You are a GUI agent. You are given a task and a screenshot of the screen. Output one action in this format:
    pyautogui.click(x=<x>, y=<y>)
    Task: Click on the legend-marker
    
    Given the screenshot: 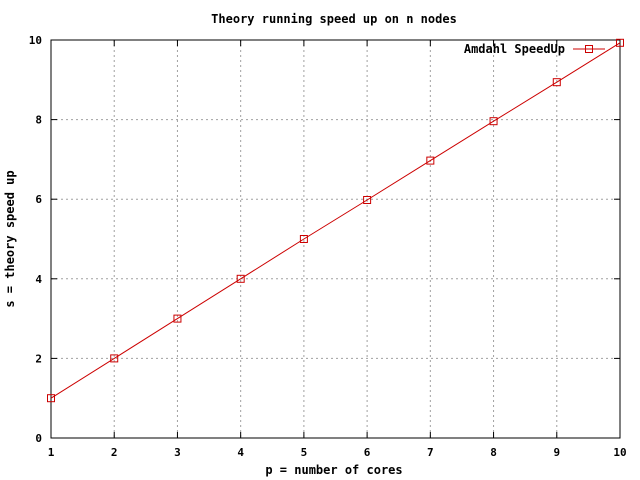 What is the action you would take?
    pyautogui.click(x=589, y=49)
    